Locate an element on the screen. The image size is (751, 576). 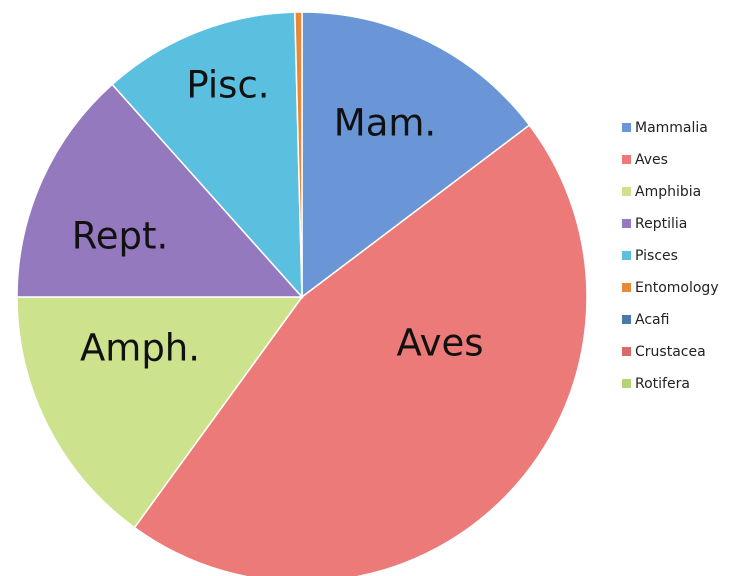
legend-text: Amphibia is located at coordinates (668, 192).